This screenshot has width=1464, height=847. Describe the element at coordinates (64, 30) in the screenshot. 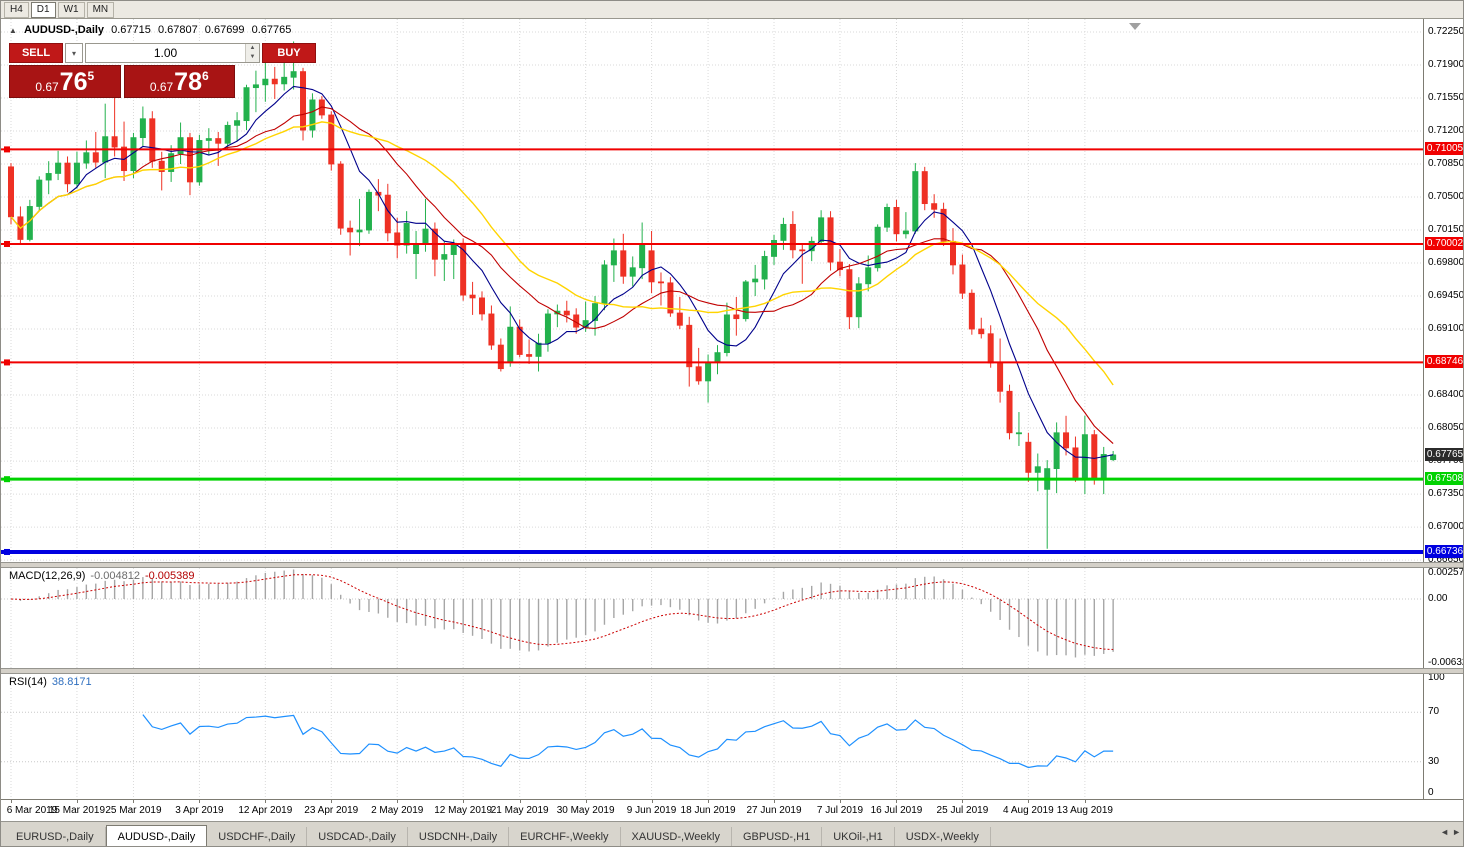

I see `chart-symbol: AUDUSD-,Daily` at that location.